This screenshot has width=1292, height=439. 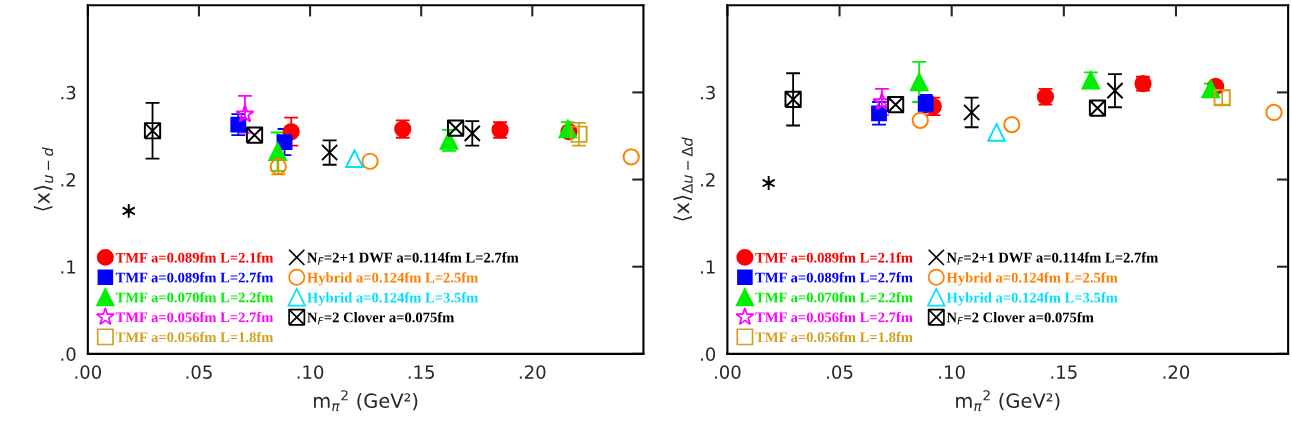 What do you see at coordinates (683, 179) in the screenshot?
I see `y-axis-title: ⟨x⟩$_{Δu−Δd}$` at bounding box center [683, 179].